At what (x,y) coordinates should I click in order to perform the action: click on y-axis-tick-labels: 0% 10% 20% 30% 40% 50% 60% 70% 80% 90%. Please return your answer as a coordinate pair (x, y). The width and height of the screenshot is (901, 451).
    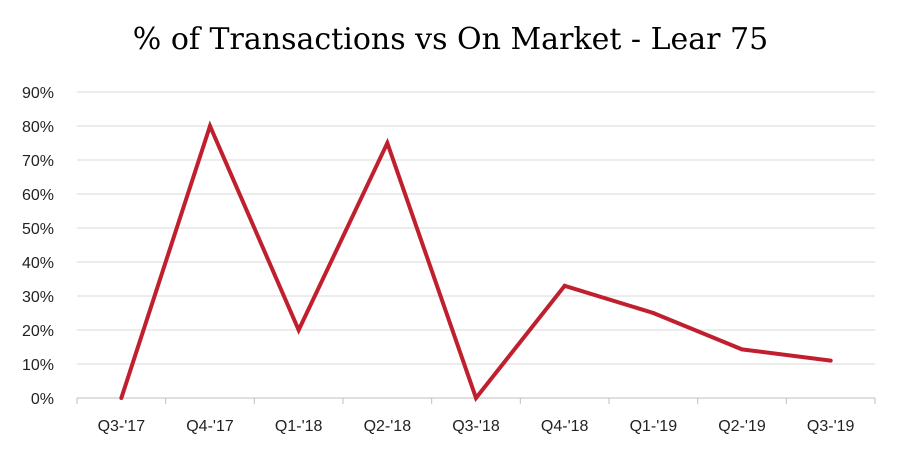
    Looking at the image, I should click on (38, 246).